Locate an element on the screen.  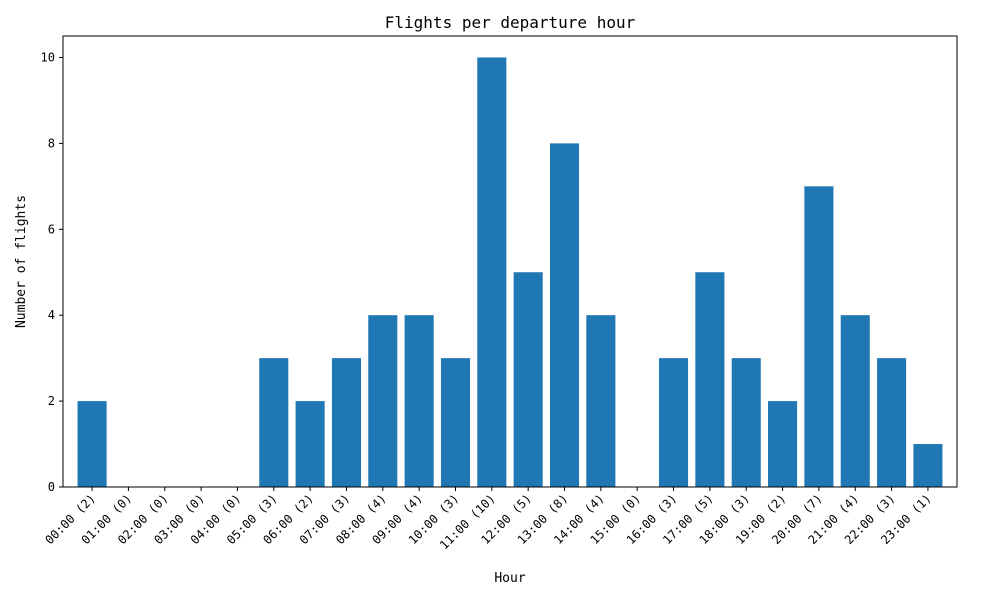
chart-title: Flights per departure hour is located at coordinates (510, 22).